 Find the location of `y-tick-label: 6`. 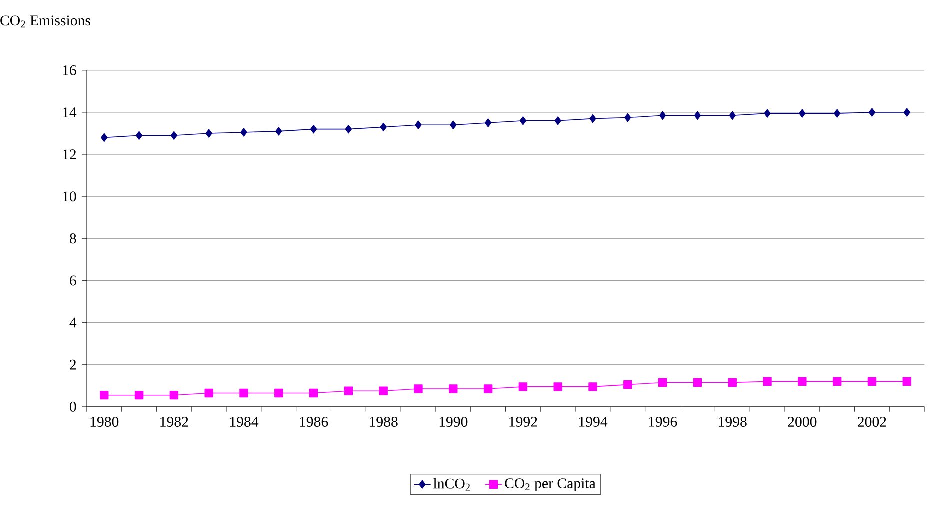

y-tick-label: 6 is located at coordinates (73, 281).